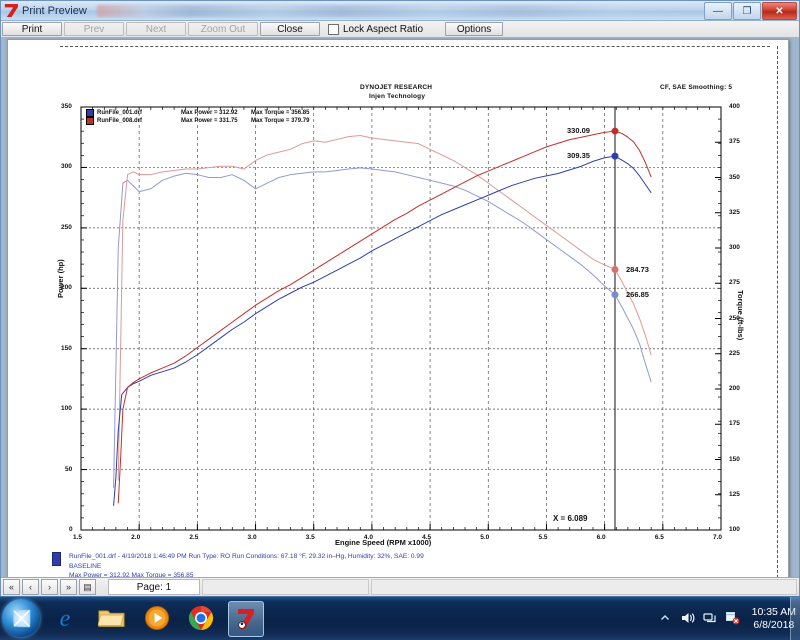  I want to click on lock-aspect-ratio-label: Lock Aspect Ratio, so click(383, 29).